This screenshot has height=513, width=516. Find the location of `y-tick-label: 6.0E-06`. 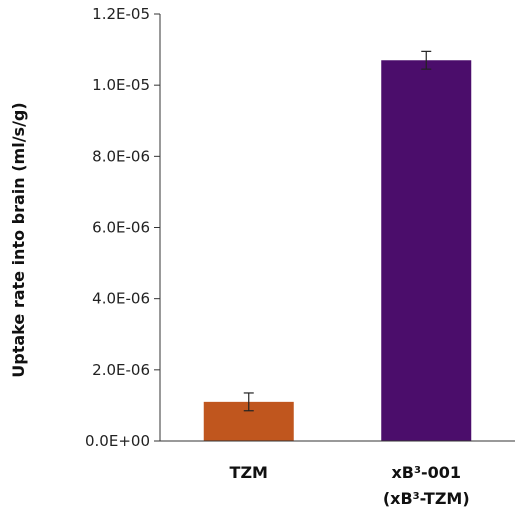

y-tick-label: 6.0E-06 is located at coordinates (121, 228).